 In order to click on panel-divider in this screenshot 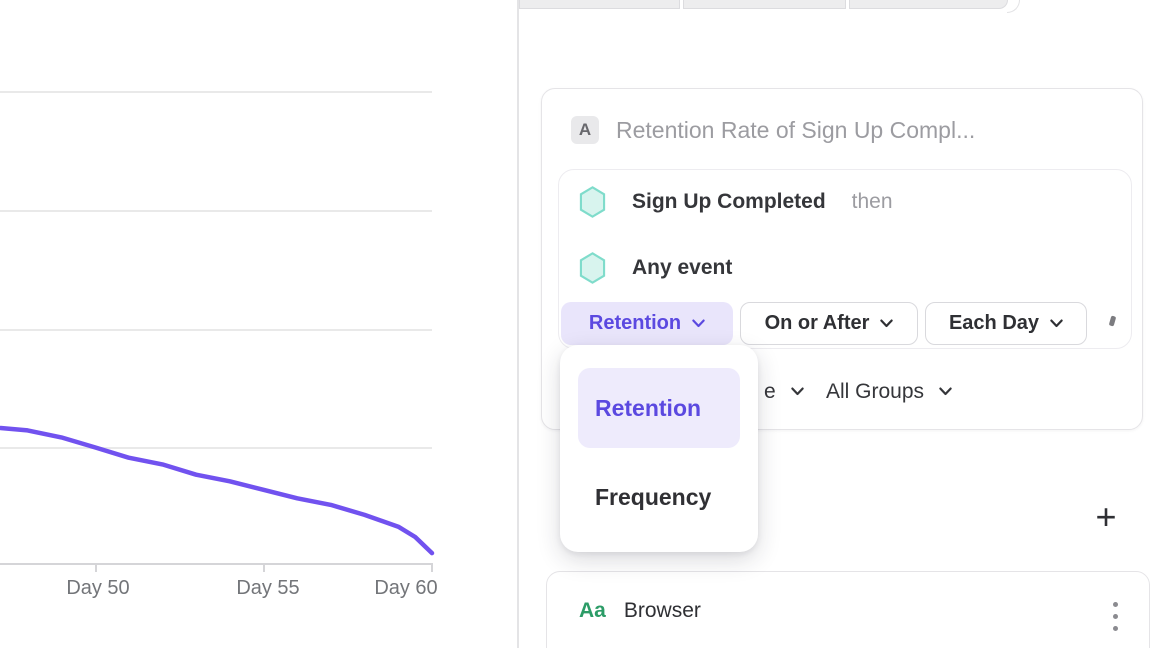, I will do `click(518, 324)`.